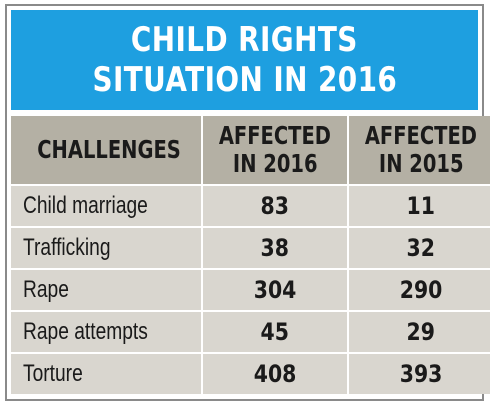 Image resolution: width=490 pixels, height=407 pixels. I want to click on cell-affected-2015: 393, so click(418, 373).